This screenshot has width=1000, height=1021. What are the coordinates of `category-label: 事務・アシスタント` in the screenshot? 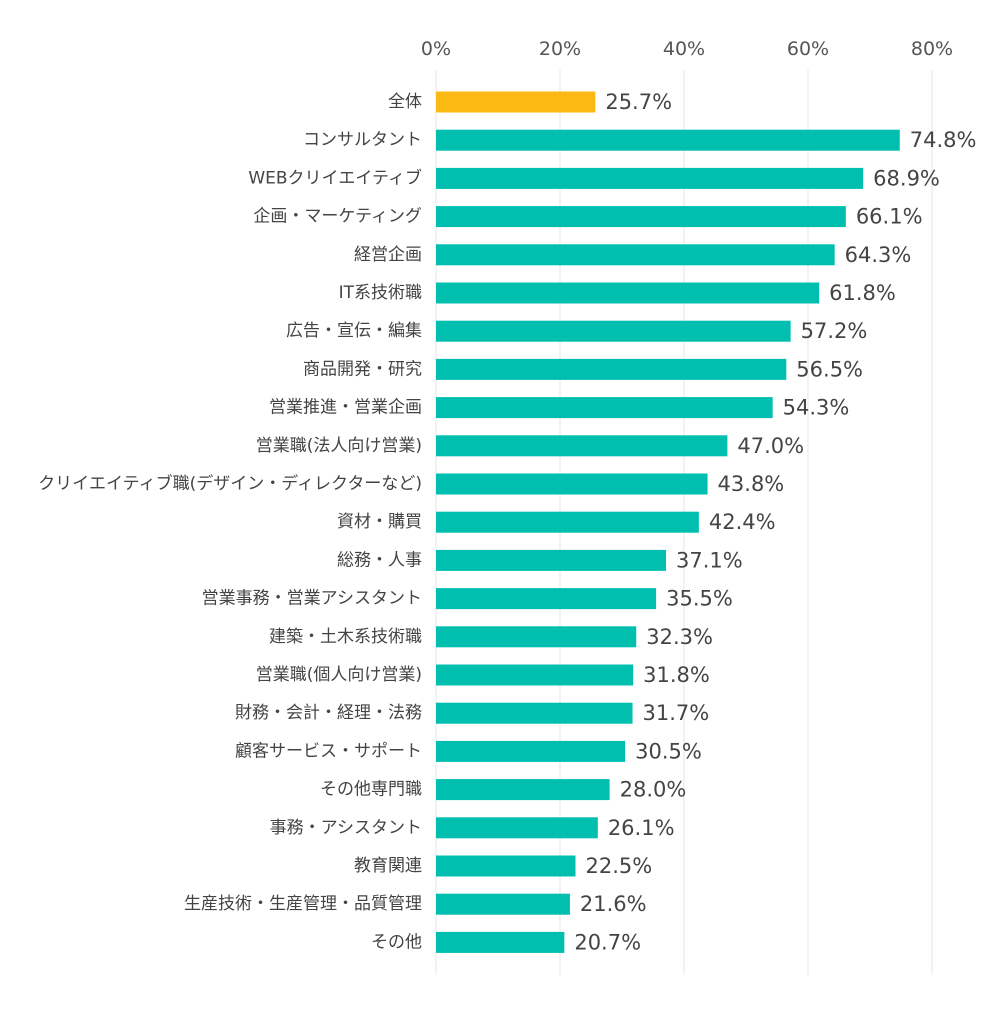 It's located at (346, 828).